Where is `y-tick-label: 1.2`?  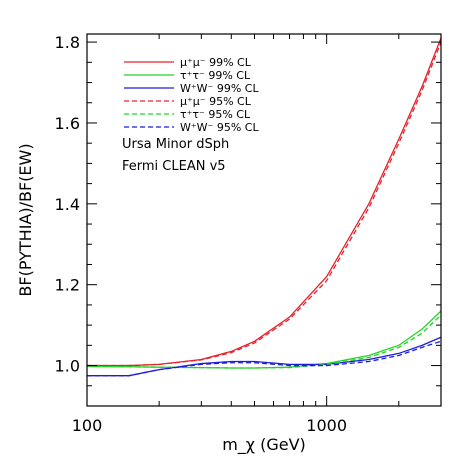 y-tick-label: 1.2 is located at coordinates (67, 285).